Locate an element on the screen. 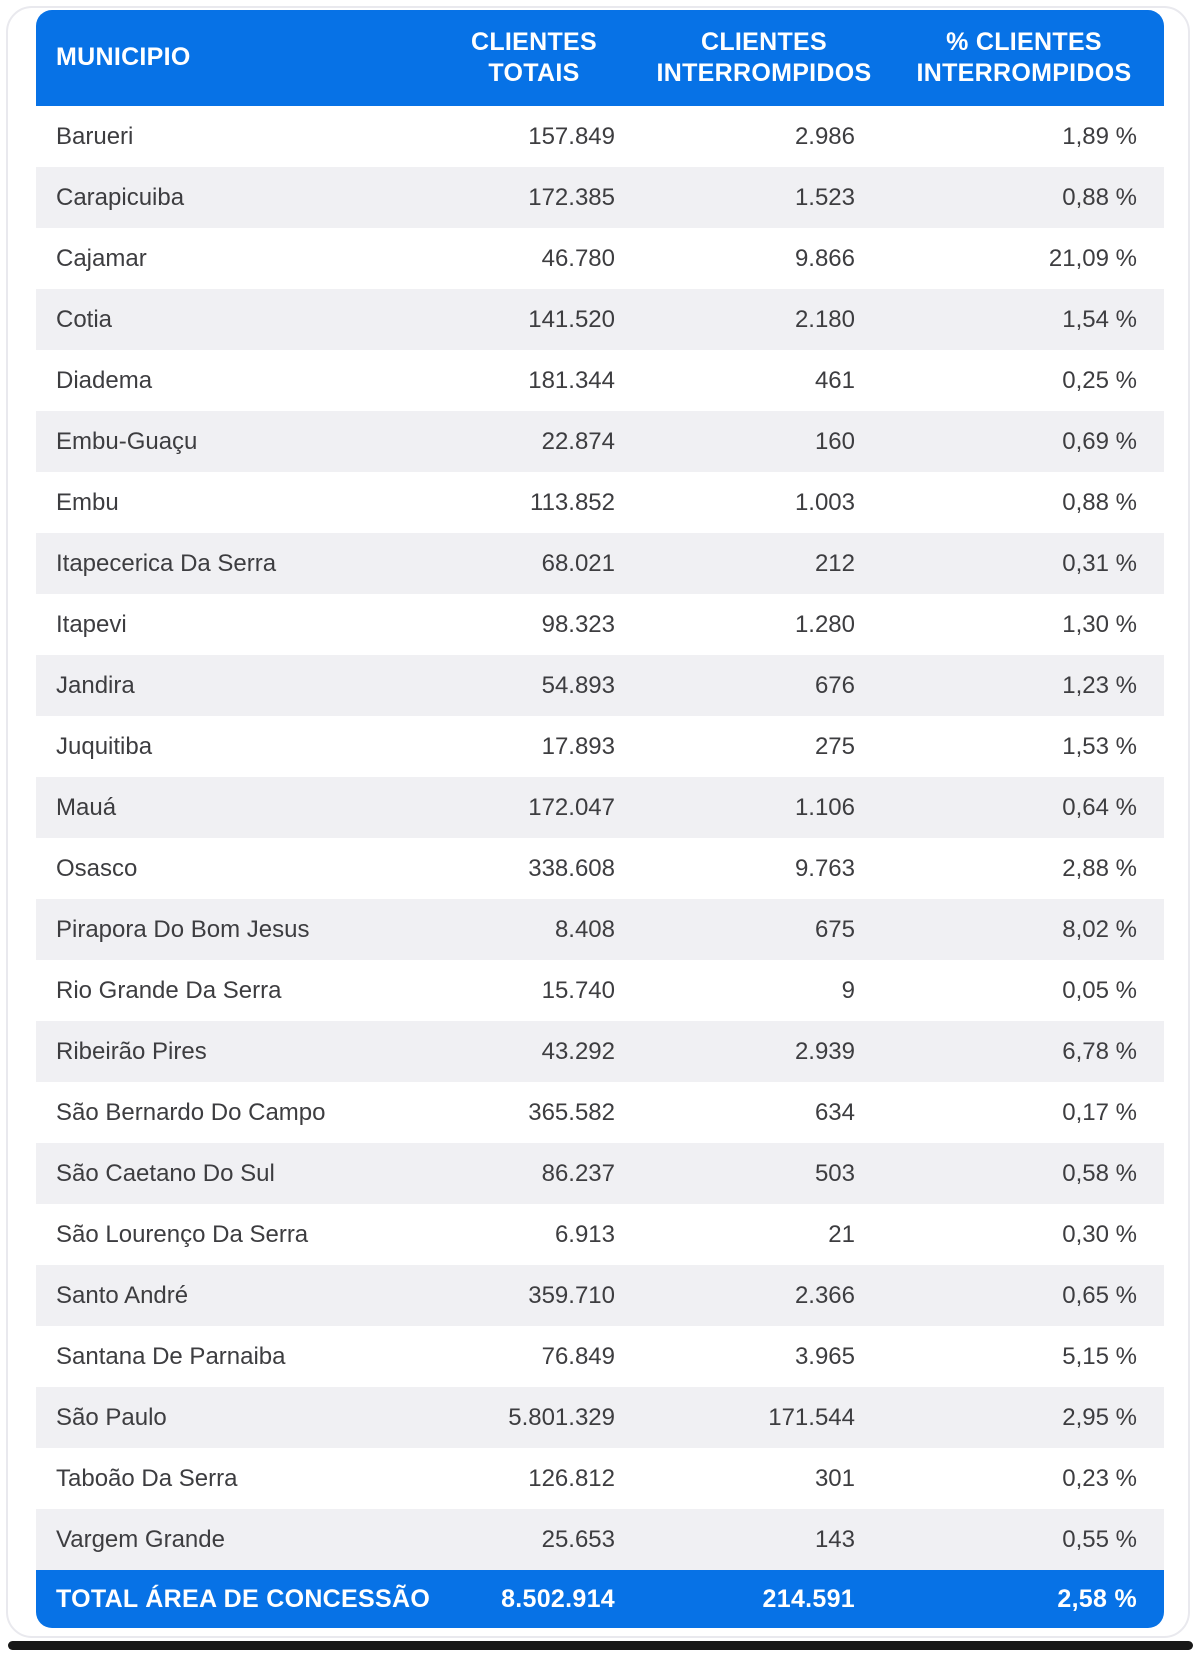 This screenshot has width=1200, height=1656. clientes-totais-cell: 157.849 is located at coordinates (571, 136).